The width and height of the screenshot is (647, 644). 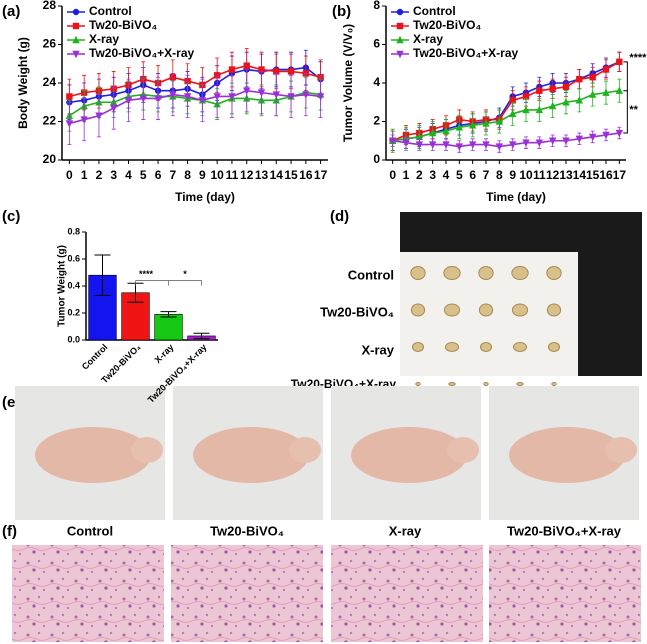 What do you see at coordinates (50, 159) in the screenshot?
I see `y-tick-label: 20` at bounding box center [50, 159].